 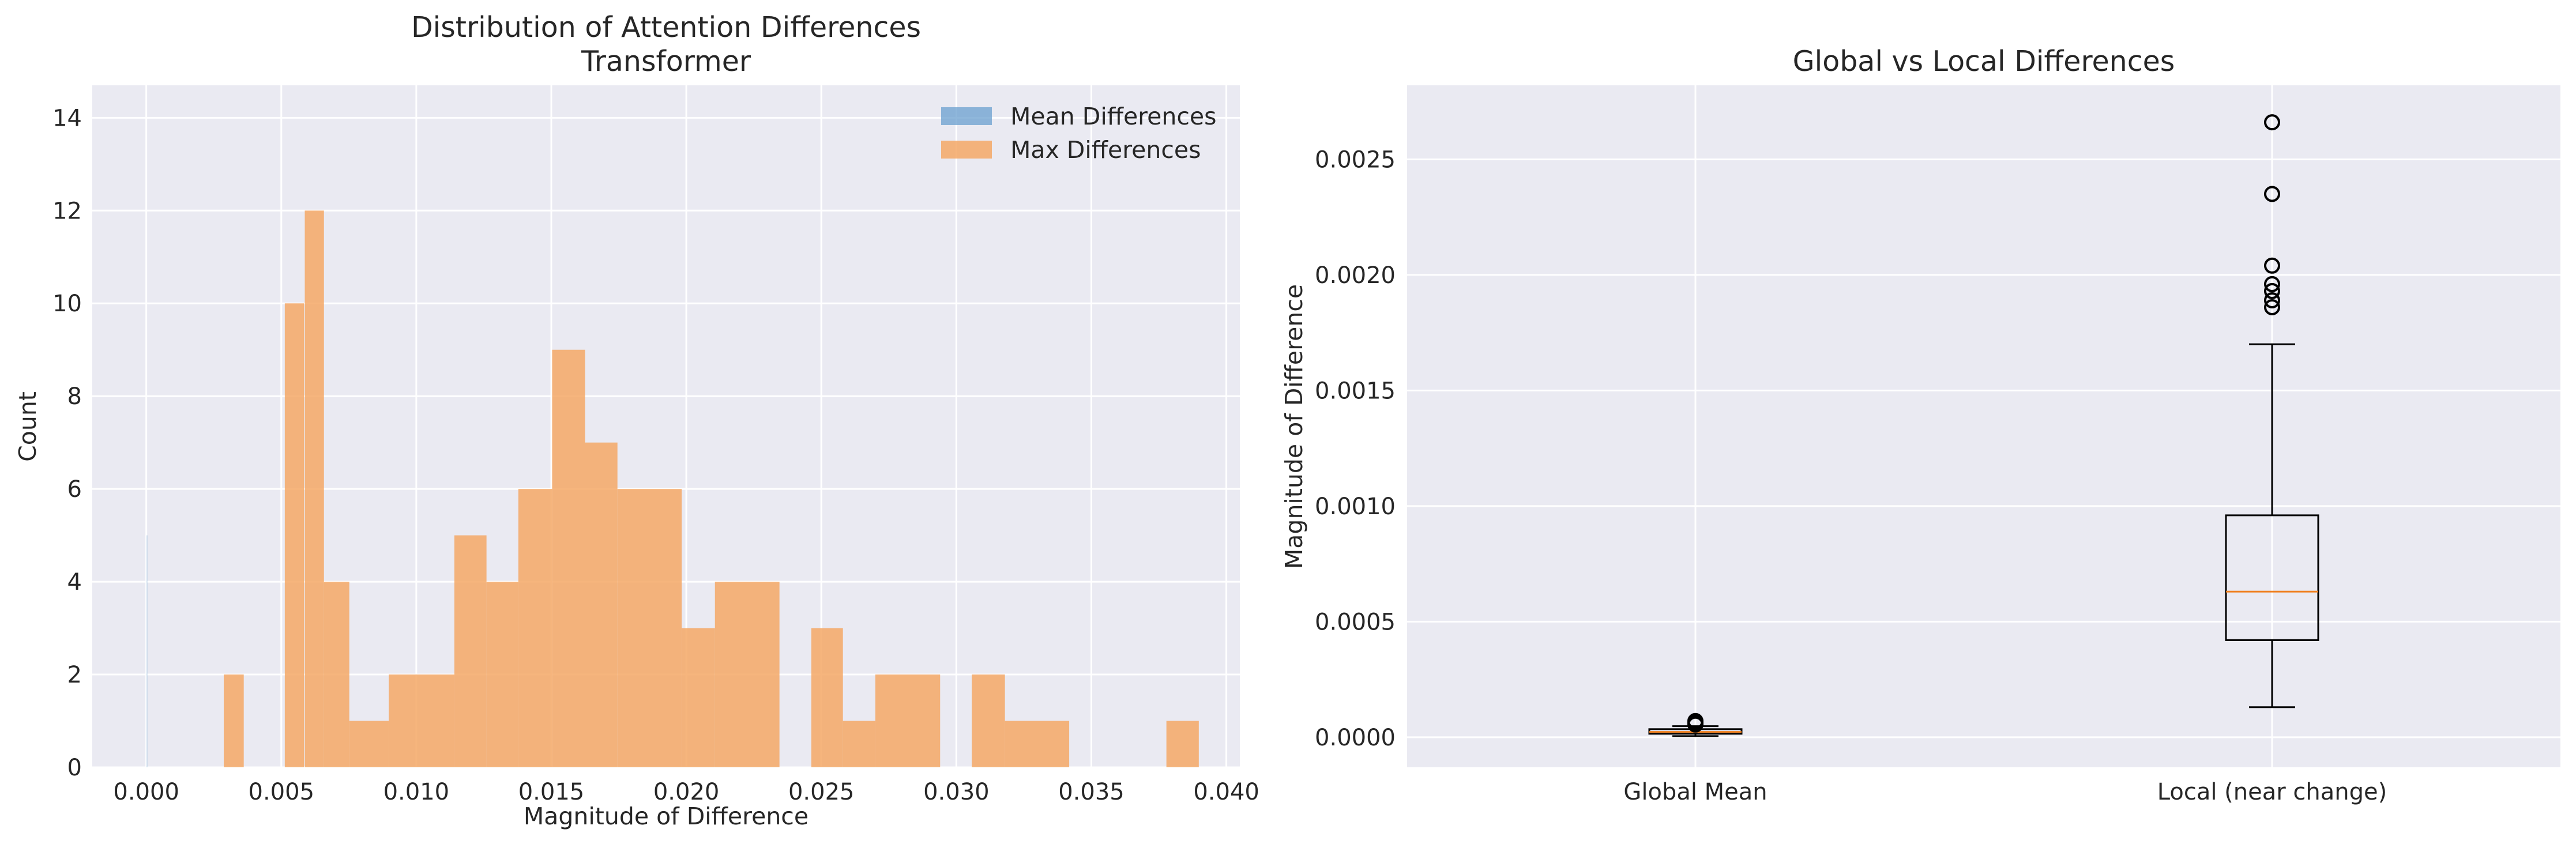 What do you see at coordinates (666, 816) in the screenshot?
I see `histogram-x-axis-label: Magnitude of Difference` at bounding box center [666, 816].